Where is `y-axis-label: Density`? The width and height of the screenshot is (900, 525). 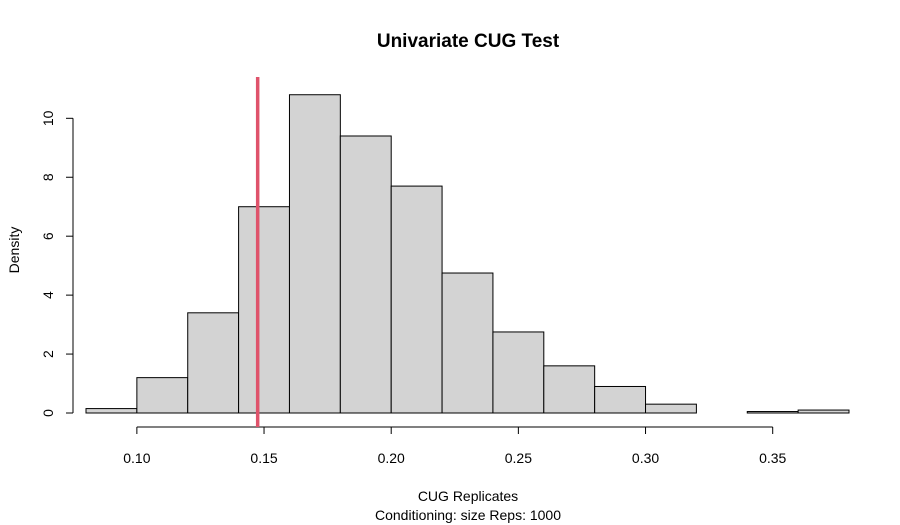
y-axis-label: Density is located at coordinates (14, 250).